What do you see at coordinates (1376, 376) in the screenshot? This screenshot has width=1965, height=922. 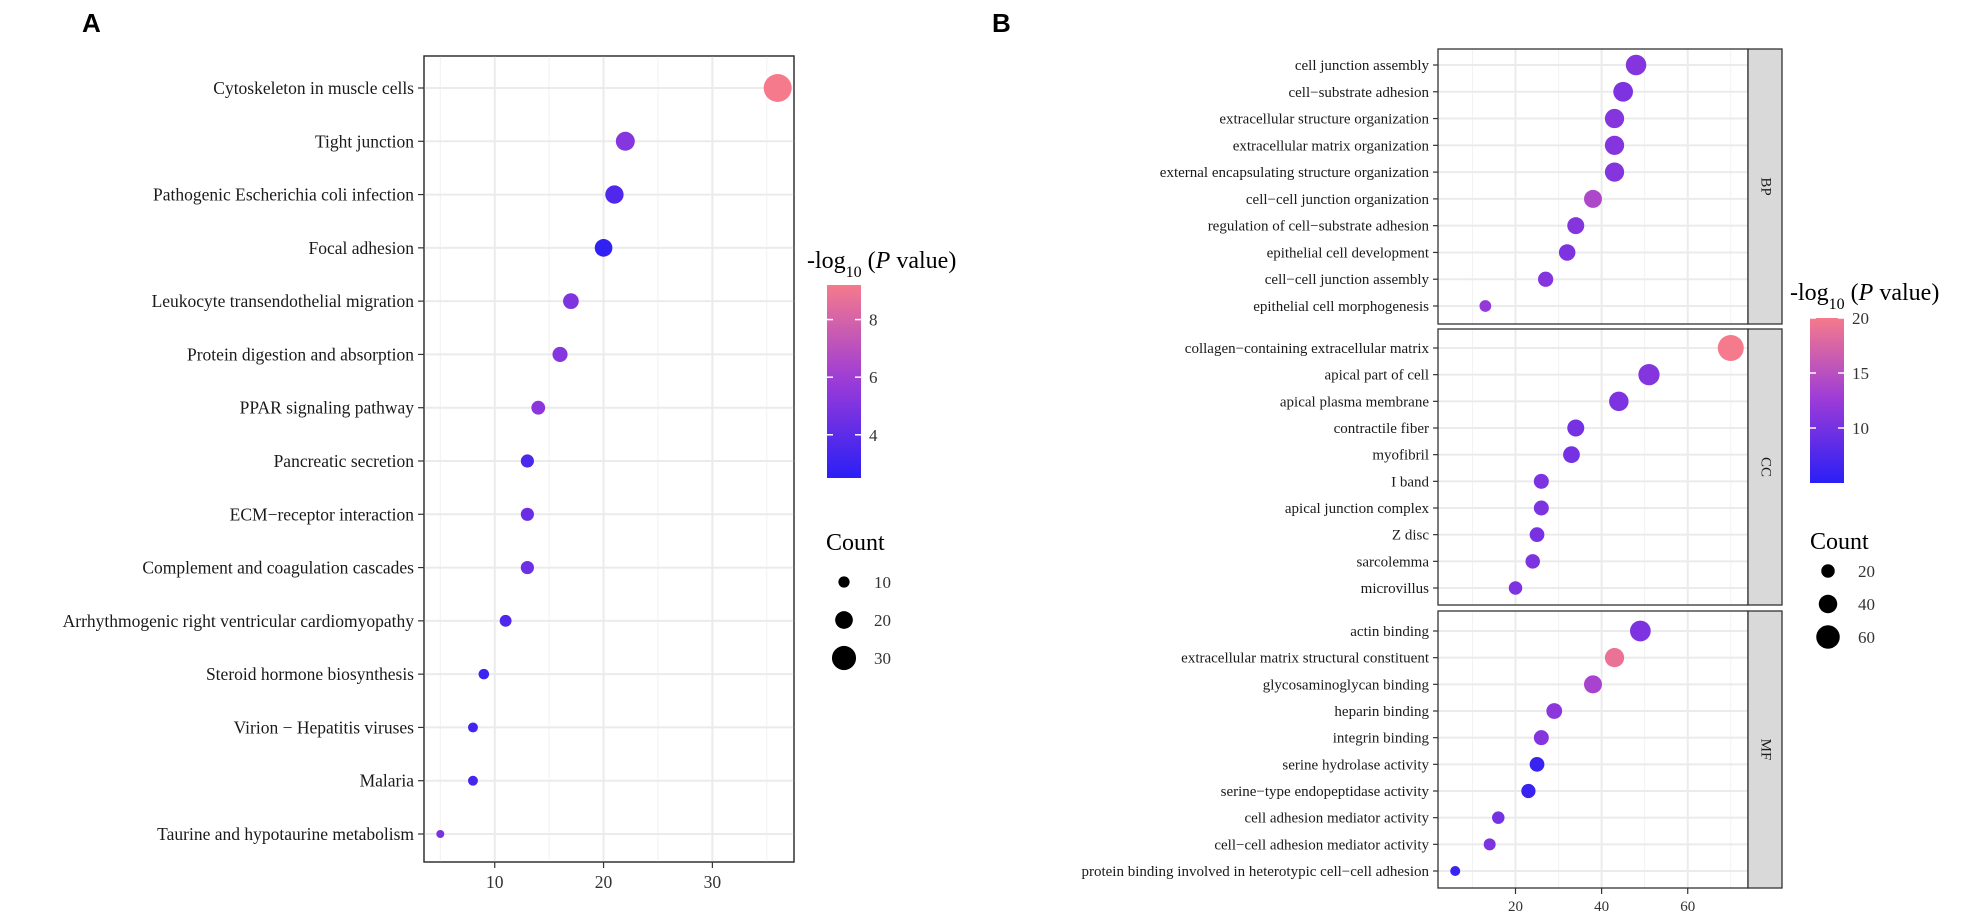 I see `y-tick-label: apical part of cell` at bounding box center [1376, 376].